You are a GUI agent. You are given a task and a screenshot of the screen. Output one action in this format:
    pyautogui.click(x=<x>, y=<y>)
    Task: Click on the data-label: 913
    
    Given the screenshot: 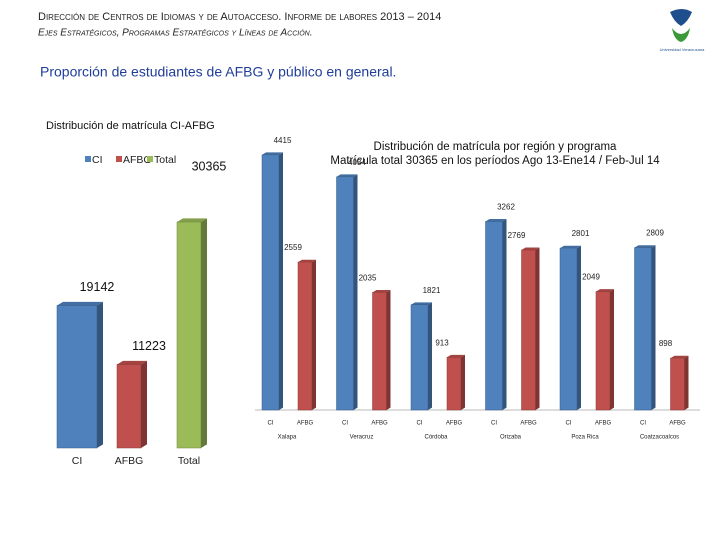 What is the action you would take?
    pyautogui.click(x=442, y=342)
    